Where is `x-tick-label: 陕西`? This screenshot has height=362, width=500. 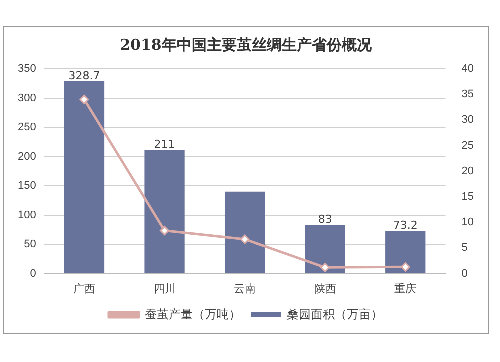
x-tick-label: 陕西 is located at coordinates (325, 289).